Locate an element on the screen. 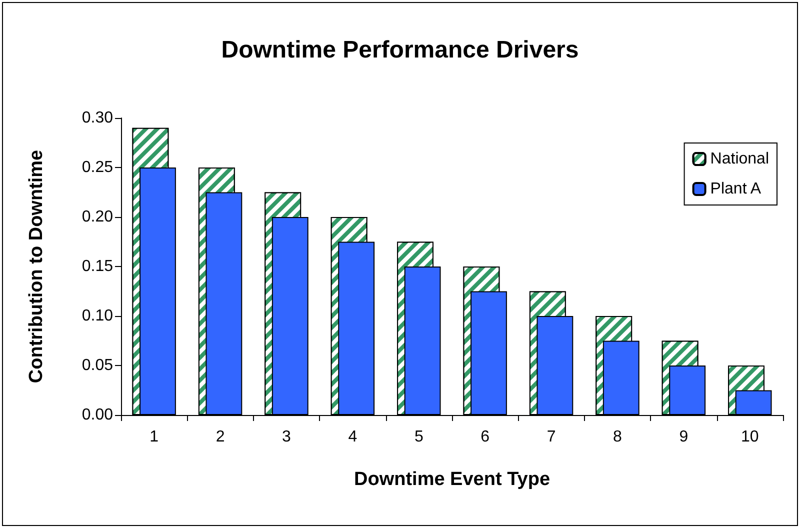 The height and width of the screenshot is (528, 800). x-axis-title: Downtime Event Type is located at coordinates (452, 479).